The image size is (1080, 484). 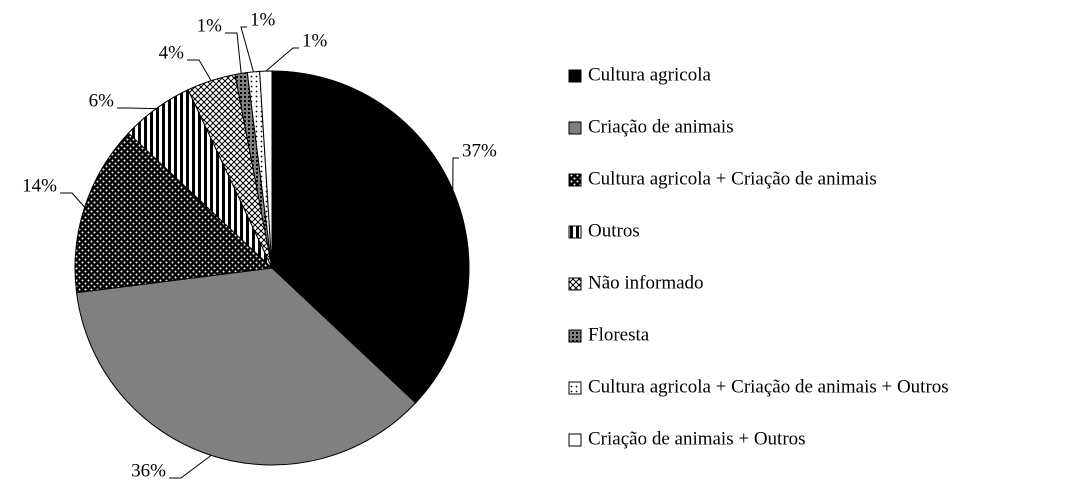 What do you see at coordinates (614, 230) in the screenshot?
I see `legend-label: Outros` at bounding box center [614, 230].